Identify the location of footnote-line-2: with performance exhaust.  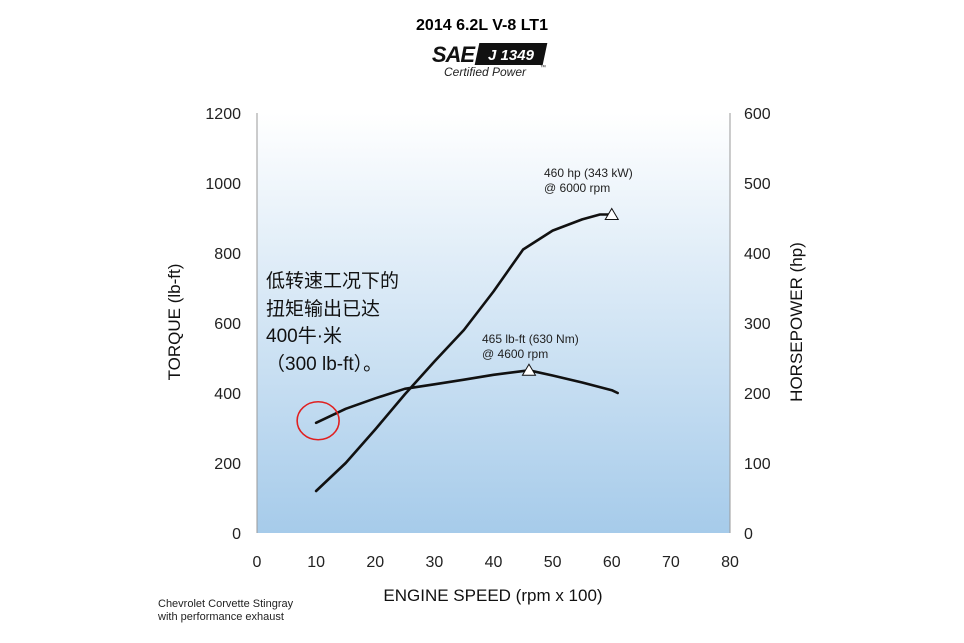
(220, 617).